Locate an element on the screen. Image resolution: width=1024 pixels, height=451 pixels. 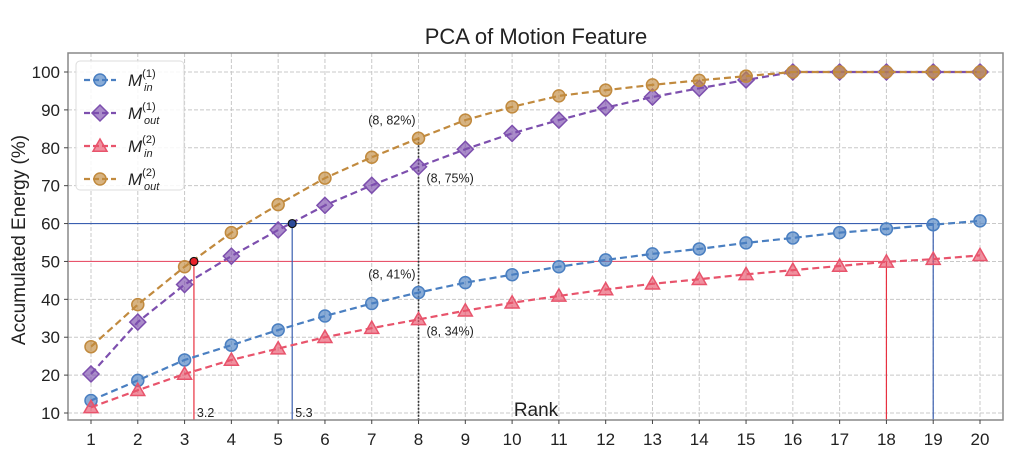
y-tick-label: 50 is located at coordinates (50, 261).